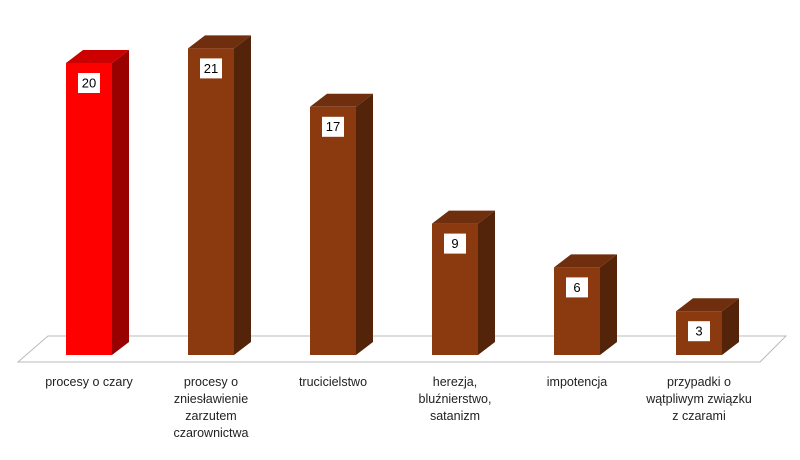 The height and width of the screenshot is (460, 800). I want to click on x-tick-label: trucicielstwo, so click(333, 382).